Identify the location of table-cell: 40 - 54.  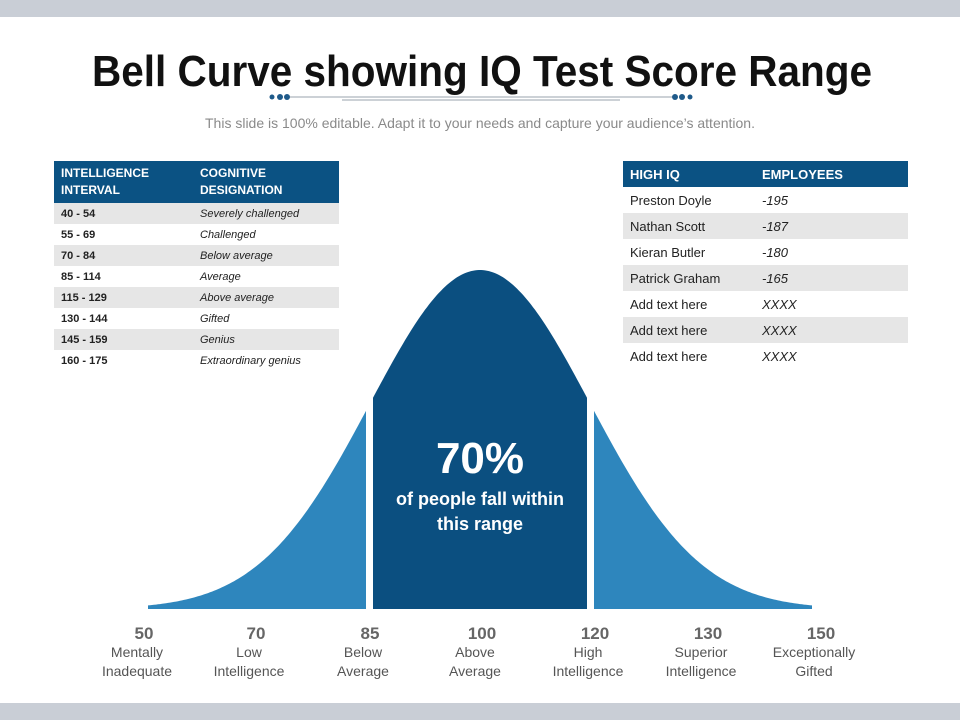
(78, 213).